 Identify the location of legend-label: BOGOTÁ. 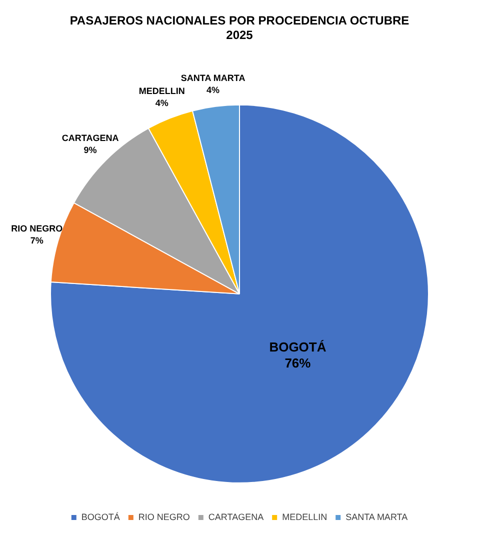
(100, 517).